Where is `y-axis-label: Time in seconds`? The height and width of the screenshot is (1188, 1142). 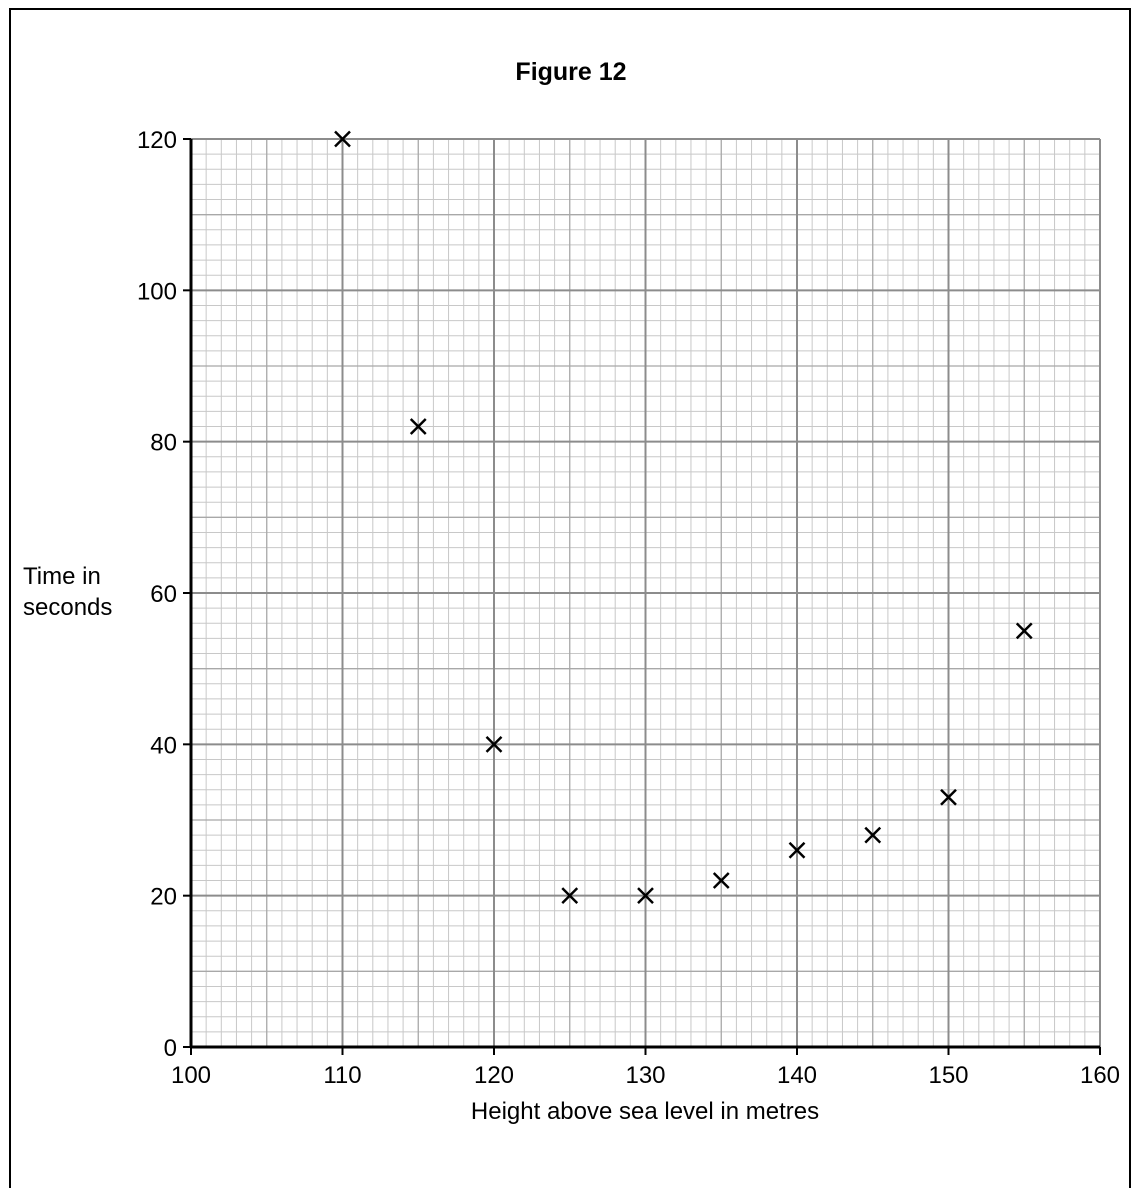
y-axis-label: Time in seconds is located at coordinates (67, 592).